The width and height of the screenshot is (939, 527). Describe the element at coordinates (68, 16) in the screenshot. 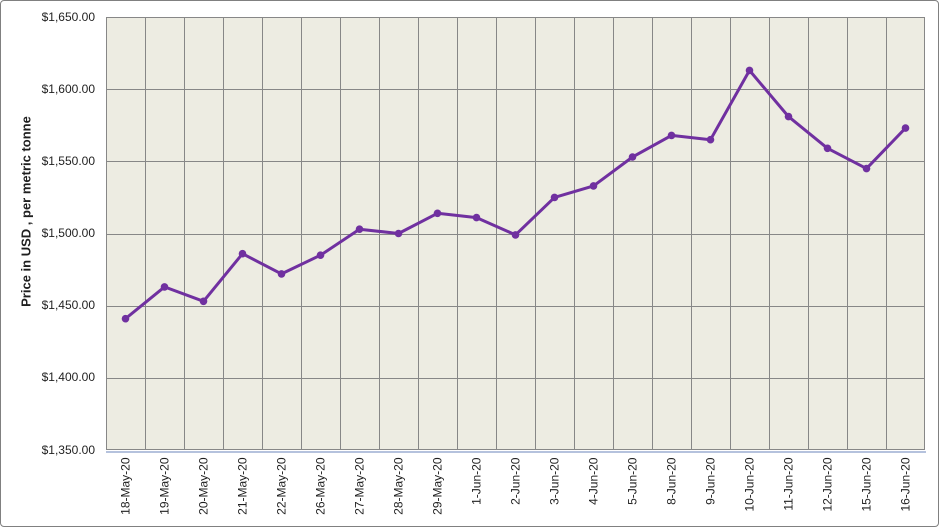

I see `y-tick-label: $1,650.00` at that location.